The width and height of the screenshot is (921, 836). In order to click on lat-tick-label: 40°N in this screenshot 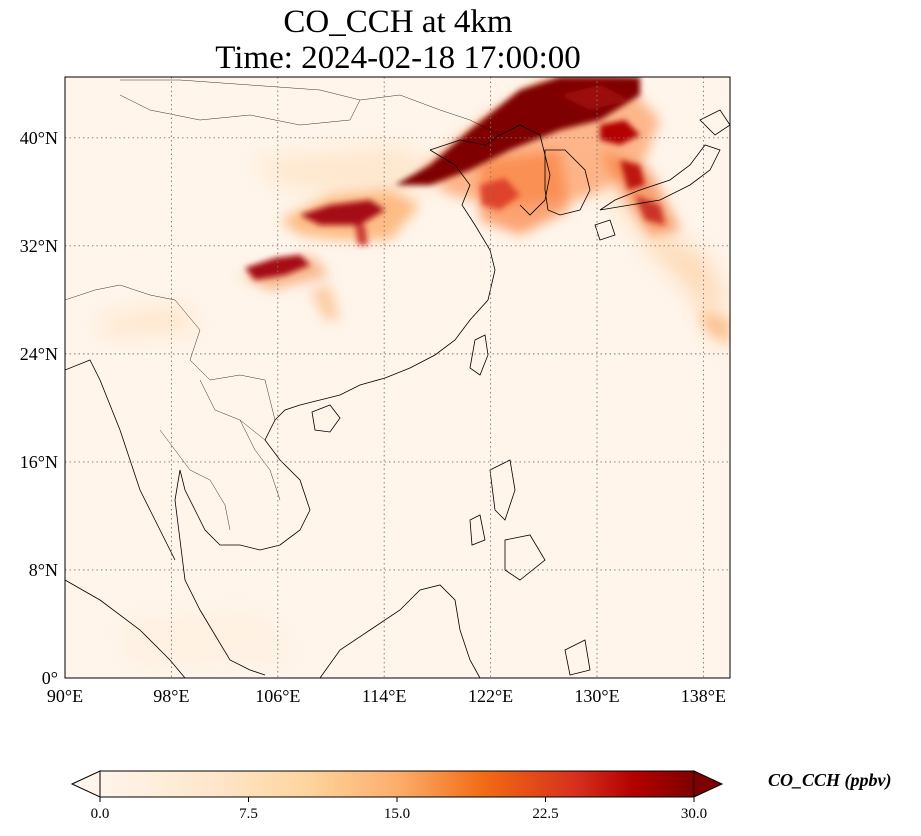, I will do `click(38, 137)`.